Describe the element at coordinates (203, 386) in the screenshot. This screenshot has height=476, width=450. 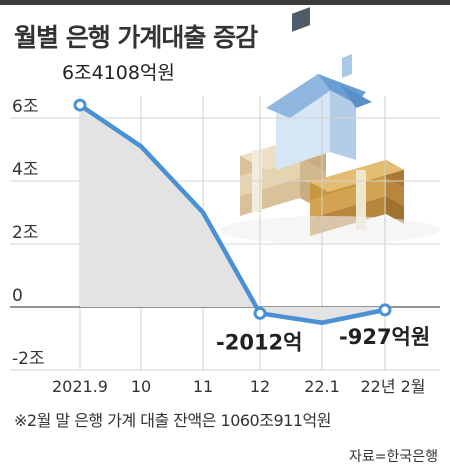
I see `x-tick-label: 11` at that location.